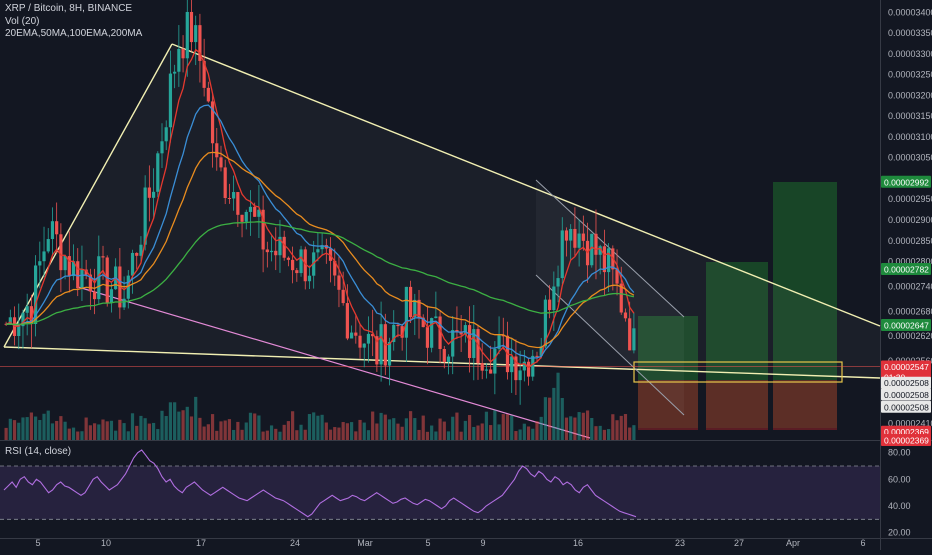 The width and height of the screenshot is (932, 555). I want to click on time-tick-label: 17, so click(201, 543).